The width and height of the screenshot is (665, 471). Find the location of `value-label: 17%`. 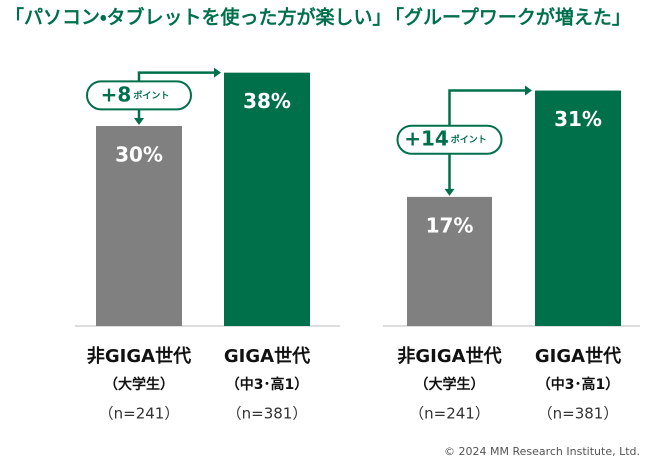

value-label: 17% is located at coordinates (450, 225).